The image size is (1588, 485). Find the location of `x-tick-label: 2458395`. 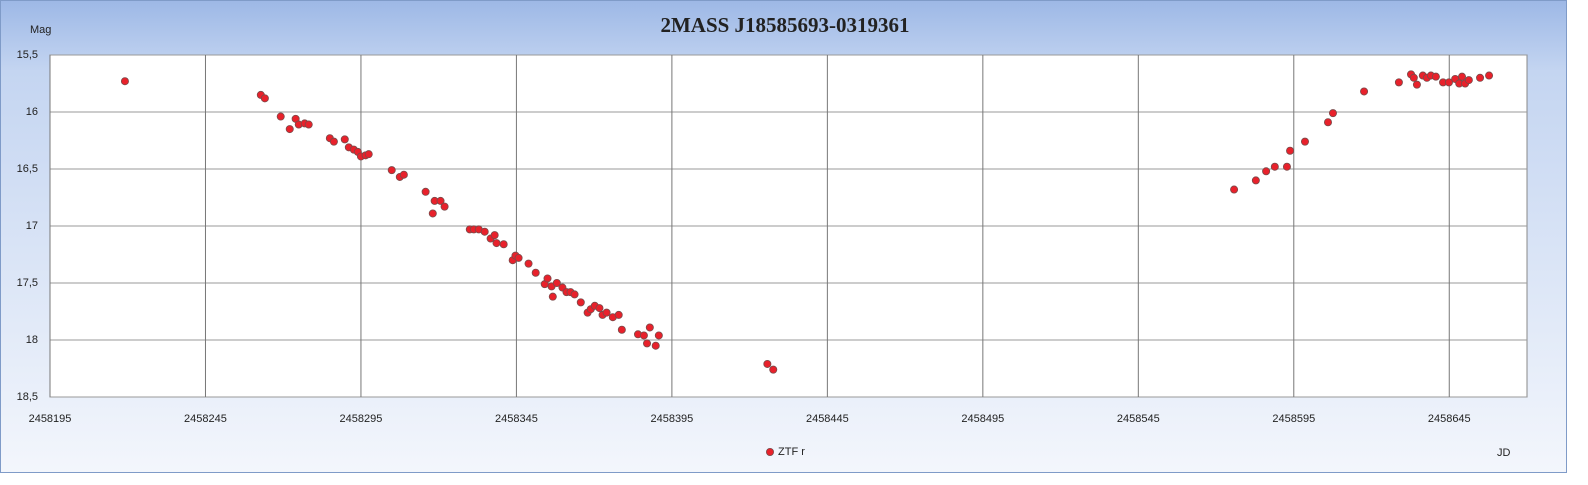

x-tick-label: 2458395 is located at coordinates (671, 419).